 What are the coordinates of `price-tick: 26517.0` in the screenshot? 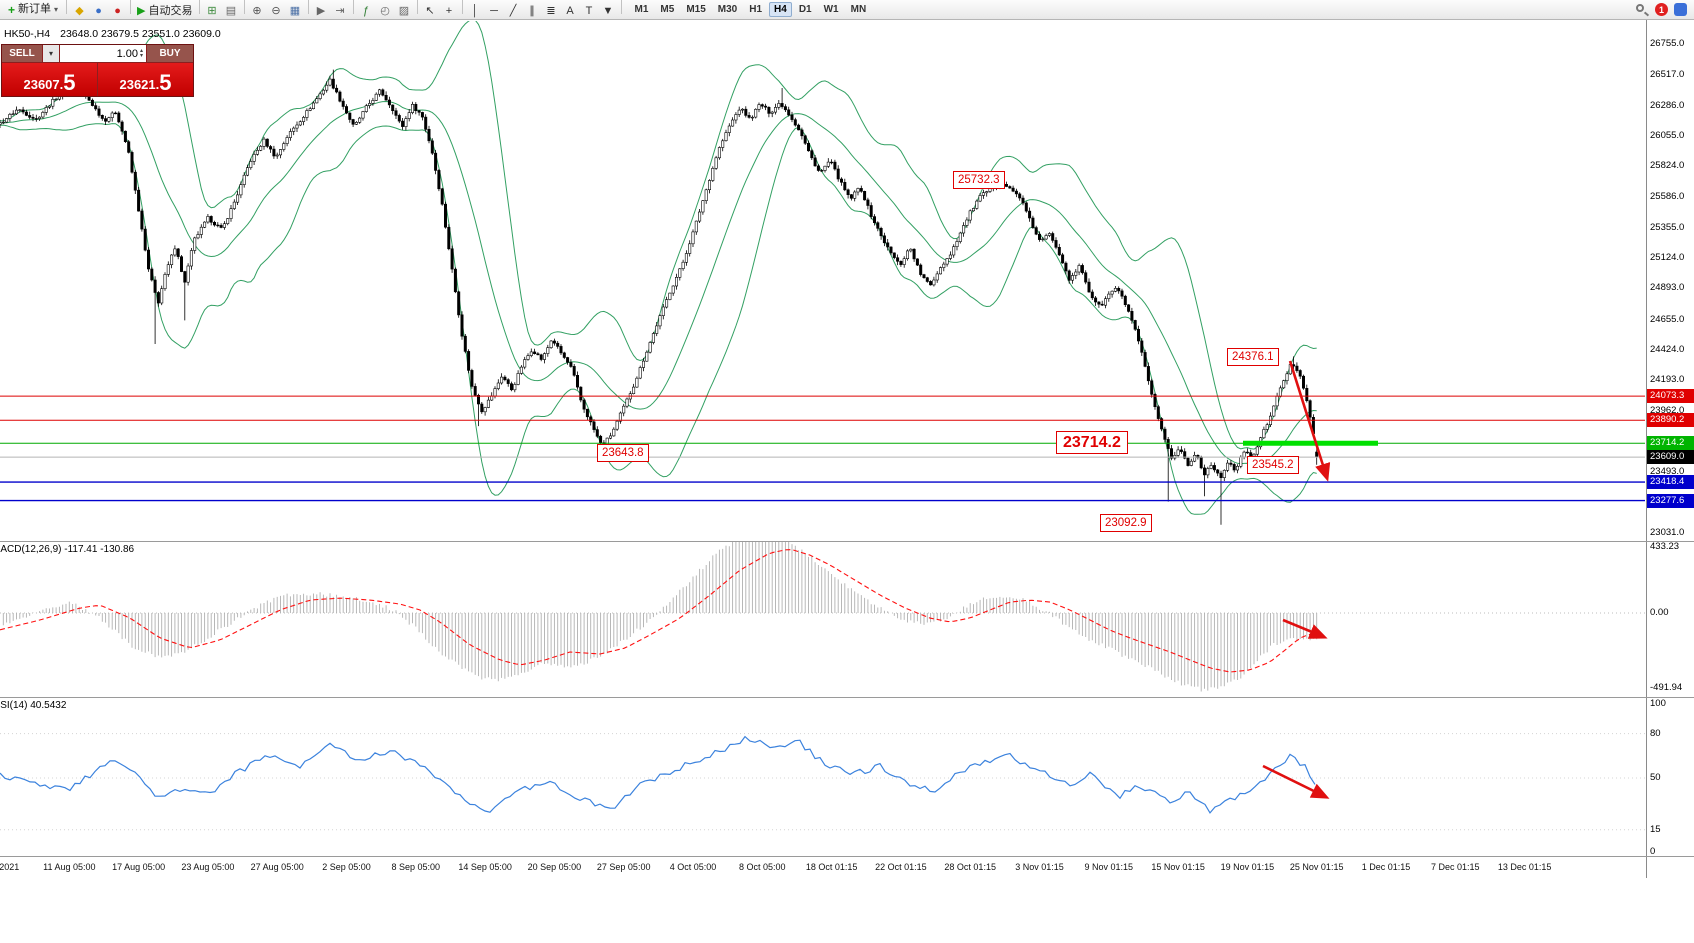 It's located at (1667, 74).